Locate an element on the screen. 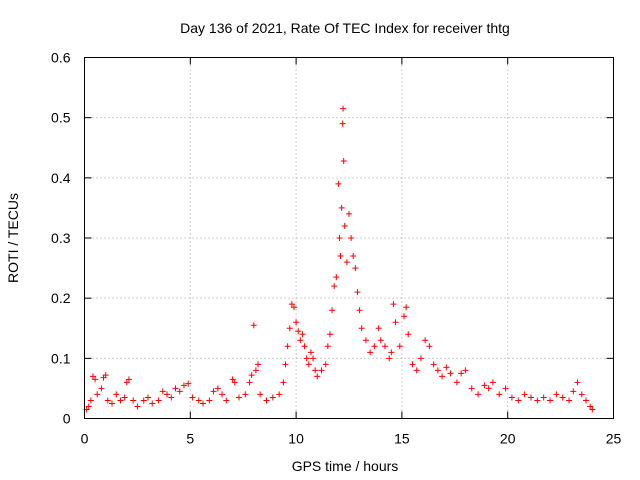  y-tick-label: 0.4 is located at coordinates (61, 178).